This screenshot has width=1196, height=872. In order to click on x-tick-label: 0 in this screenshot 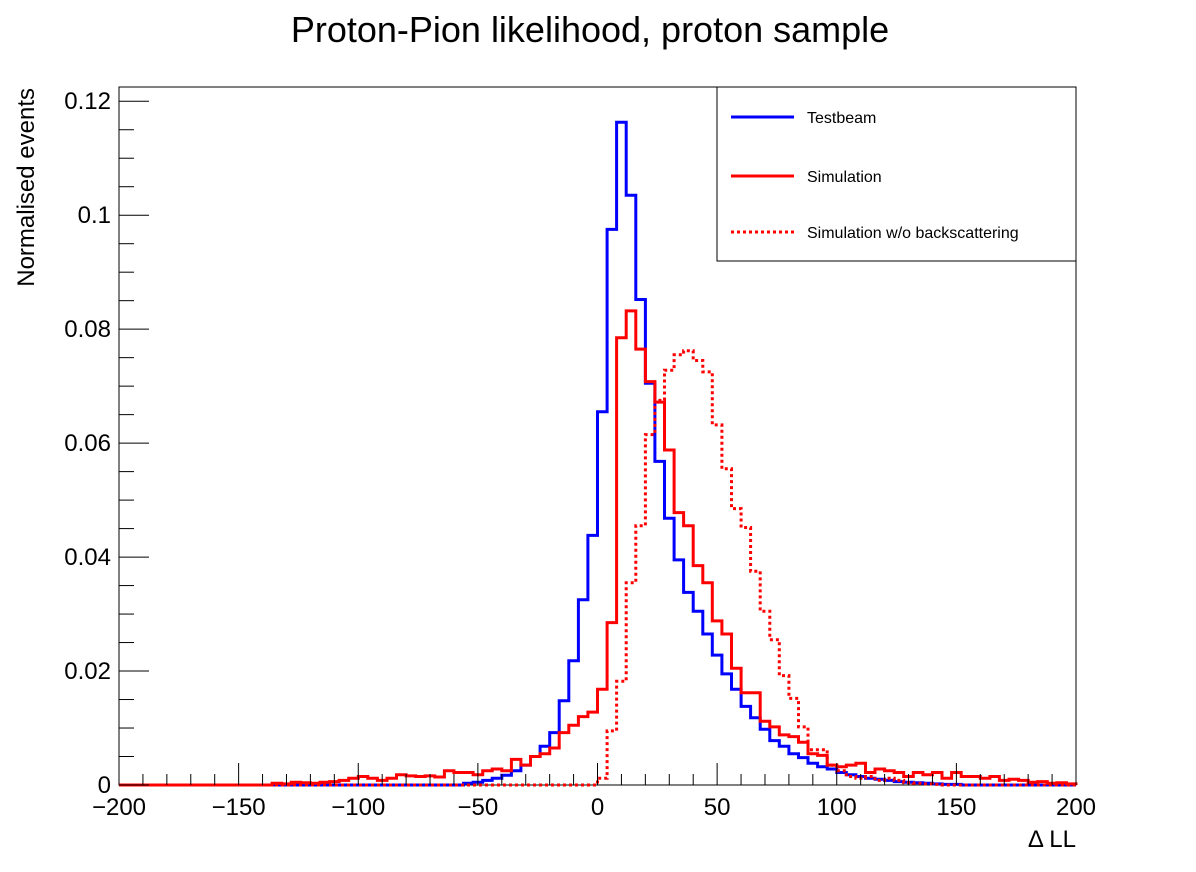, I will do `click(597, 807)`.